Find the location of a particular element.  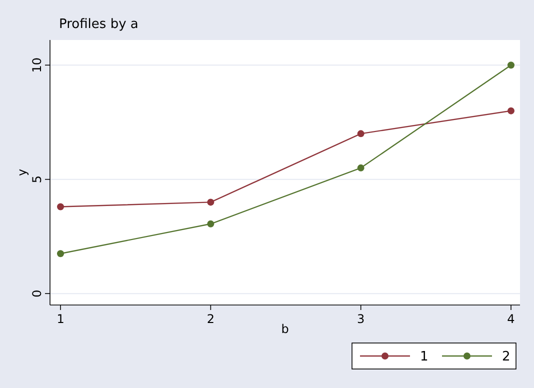

y-axis-title: y is located at coordinates (22, 172).